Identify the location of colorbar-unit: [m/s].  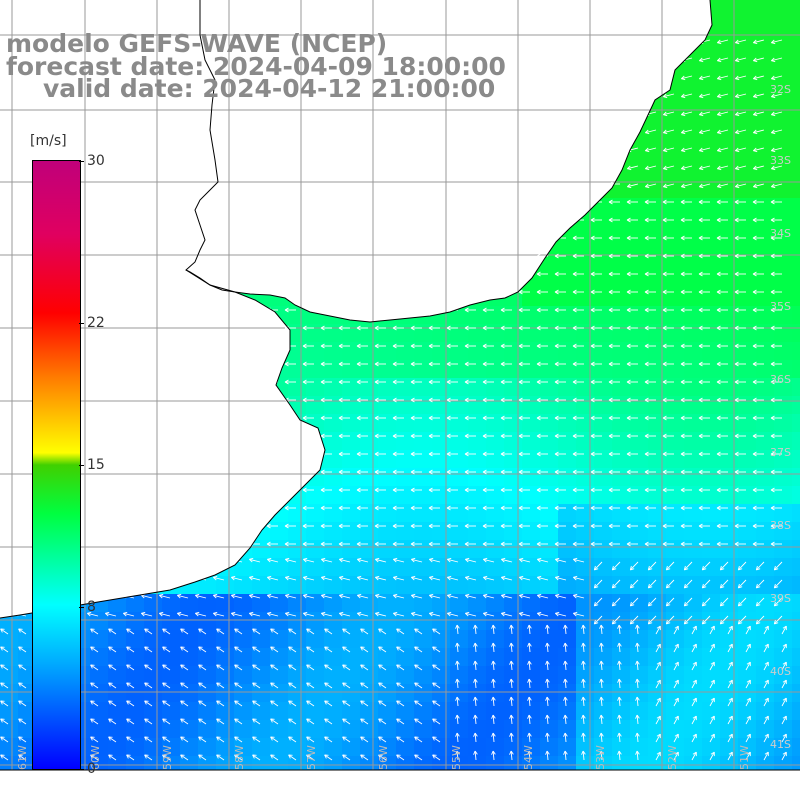
(48, 141).